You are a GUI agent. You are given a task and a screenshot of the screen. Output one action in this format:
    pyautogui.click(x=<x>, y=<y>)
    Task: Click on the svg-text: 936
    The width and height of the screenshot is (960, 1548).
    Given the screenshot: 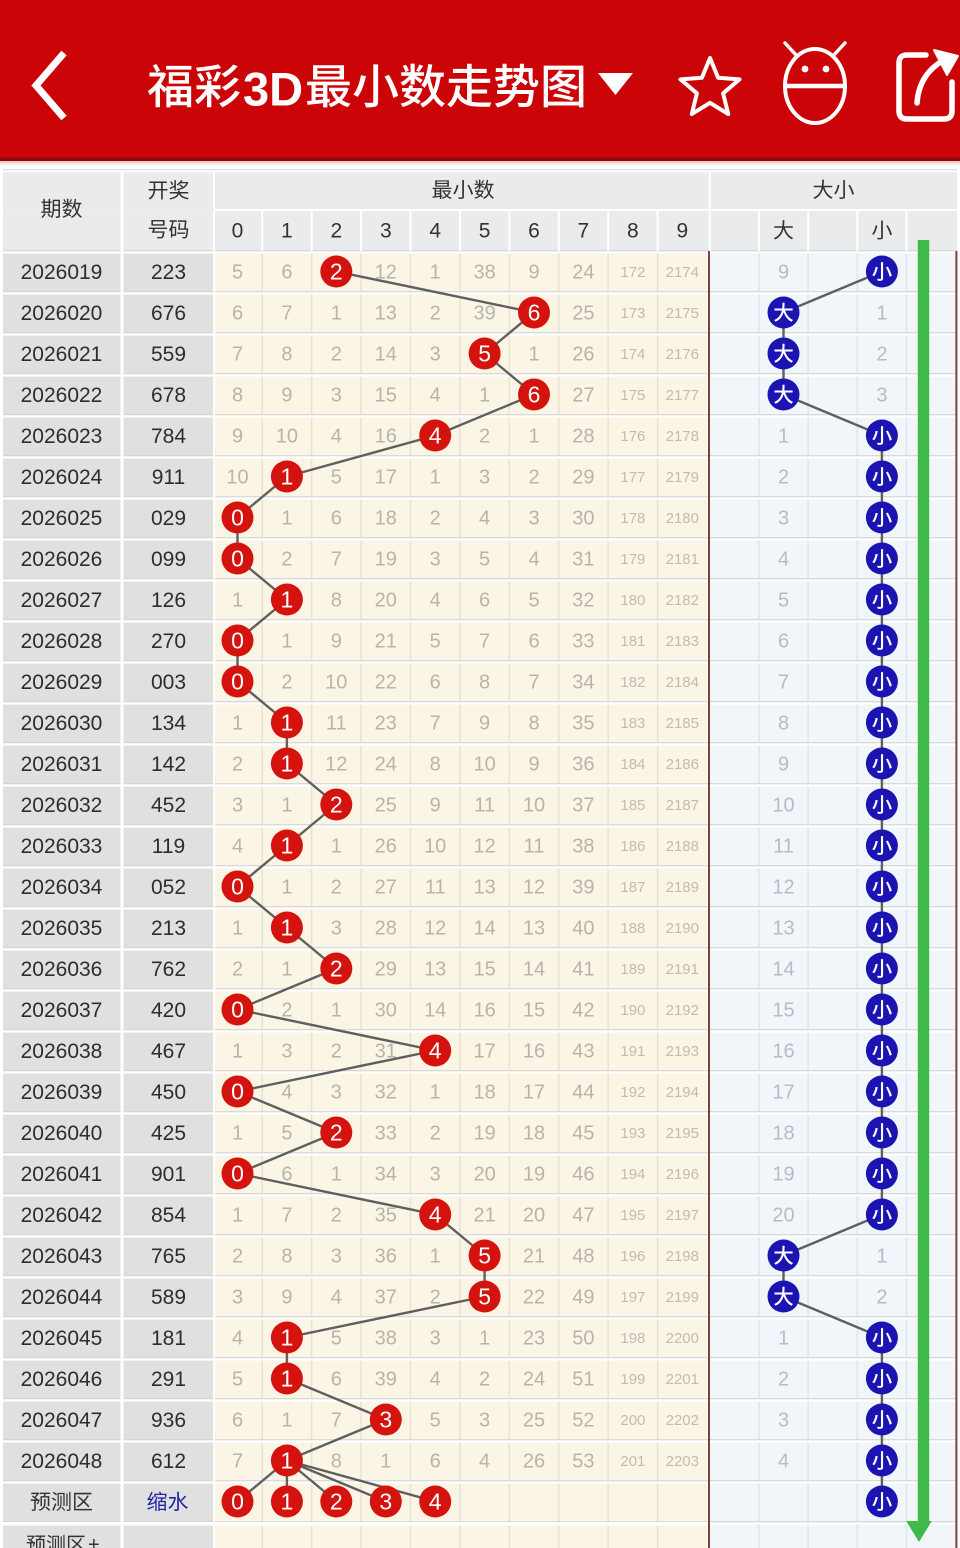 What is the action you would take?
    pyautogui.click(x=168, y=1420)
    